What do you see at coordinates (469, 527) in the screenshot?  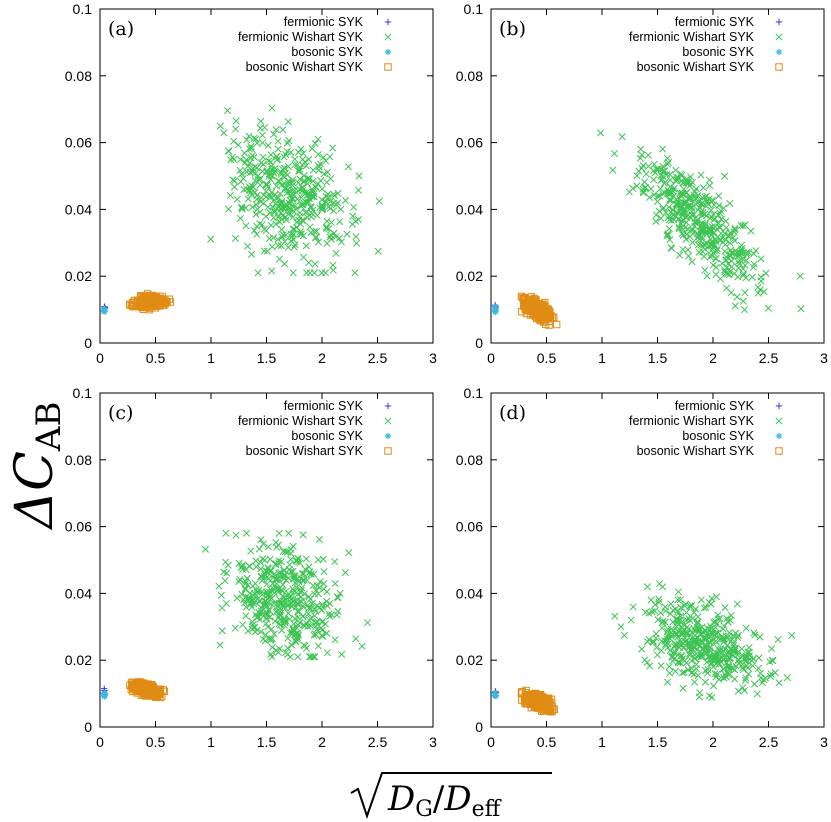 I see `y-tick-label: 0.06` at bounding box center [469, 527].